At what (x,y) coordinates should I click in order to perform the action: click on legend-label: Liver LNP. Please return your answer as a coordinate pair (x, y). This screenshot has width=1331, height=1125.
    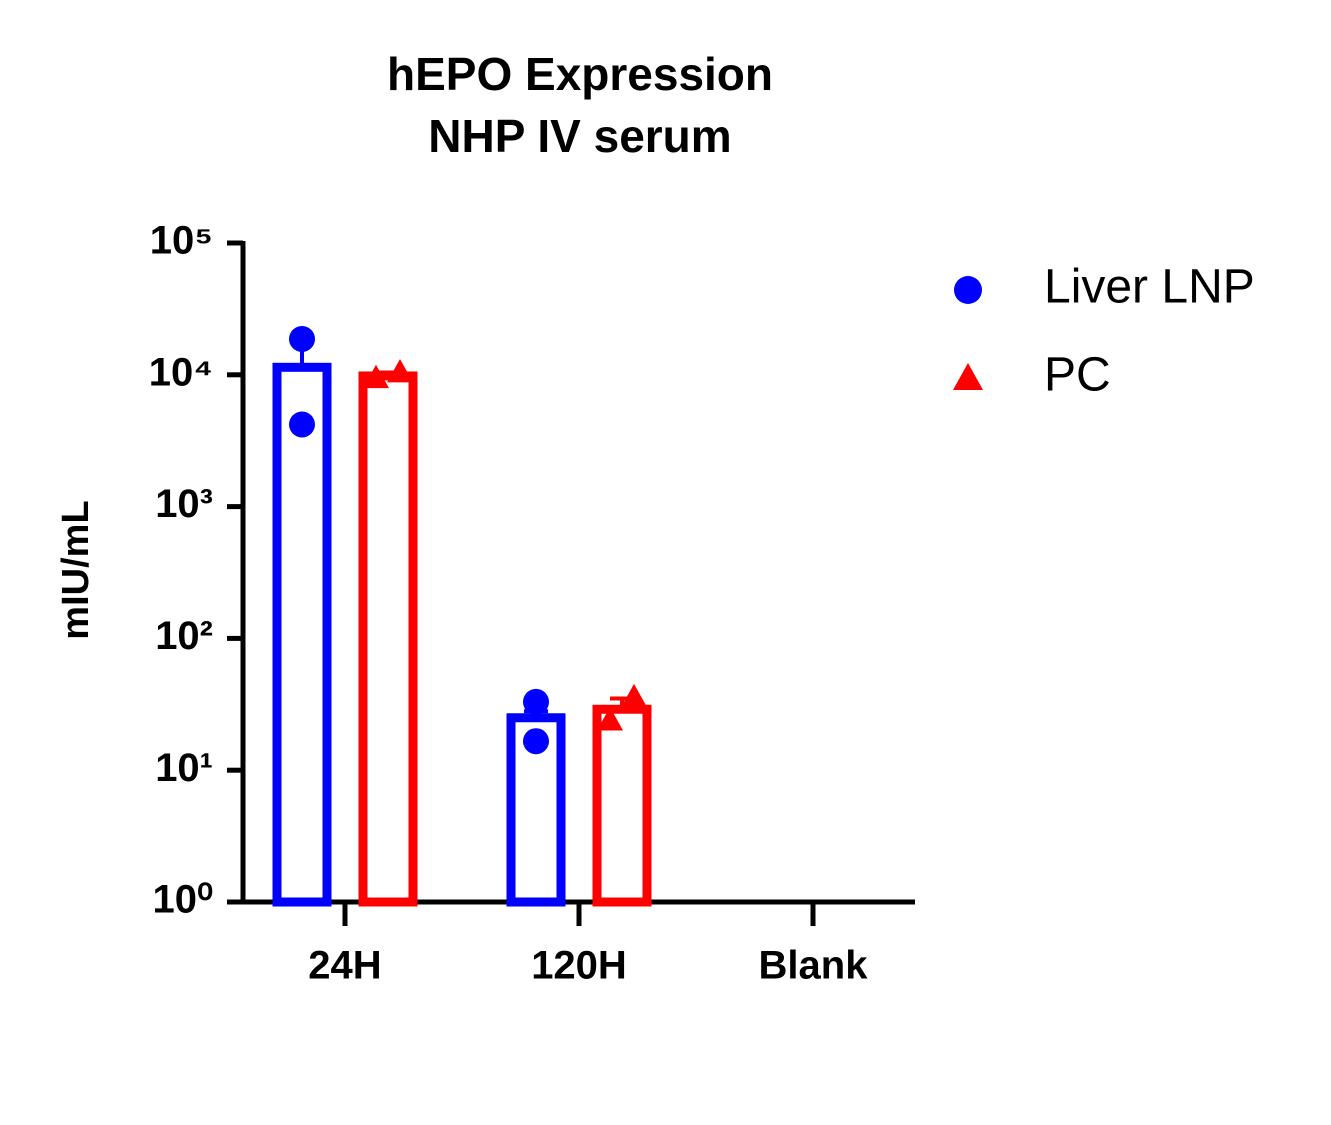
    Looking at the image, I should click on (1149, 287).